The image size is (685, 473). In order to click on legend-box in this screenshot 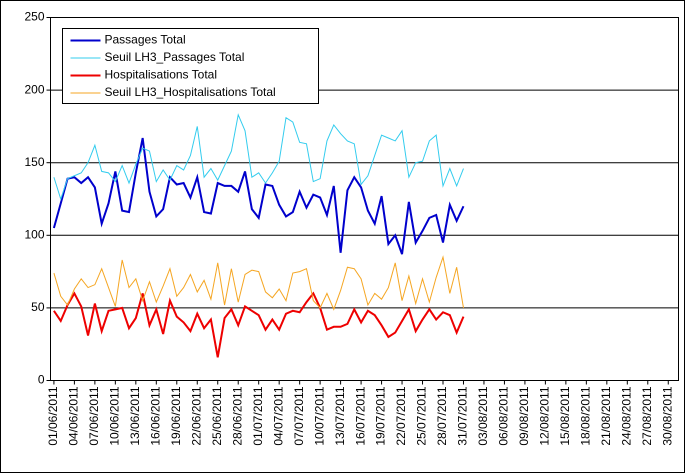, I will do `click(190, 66)`.